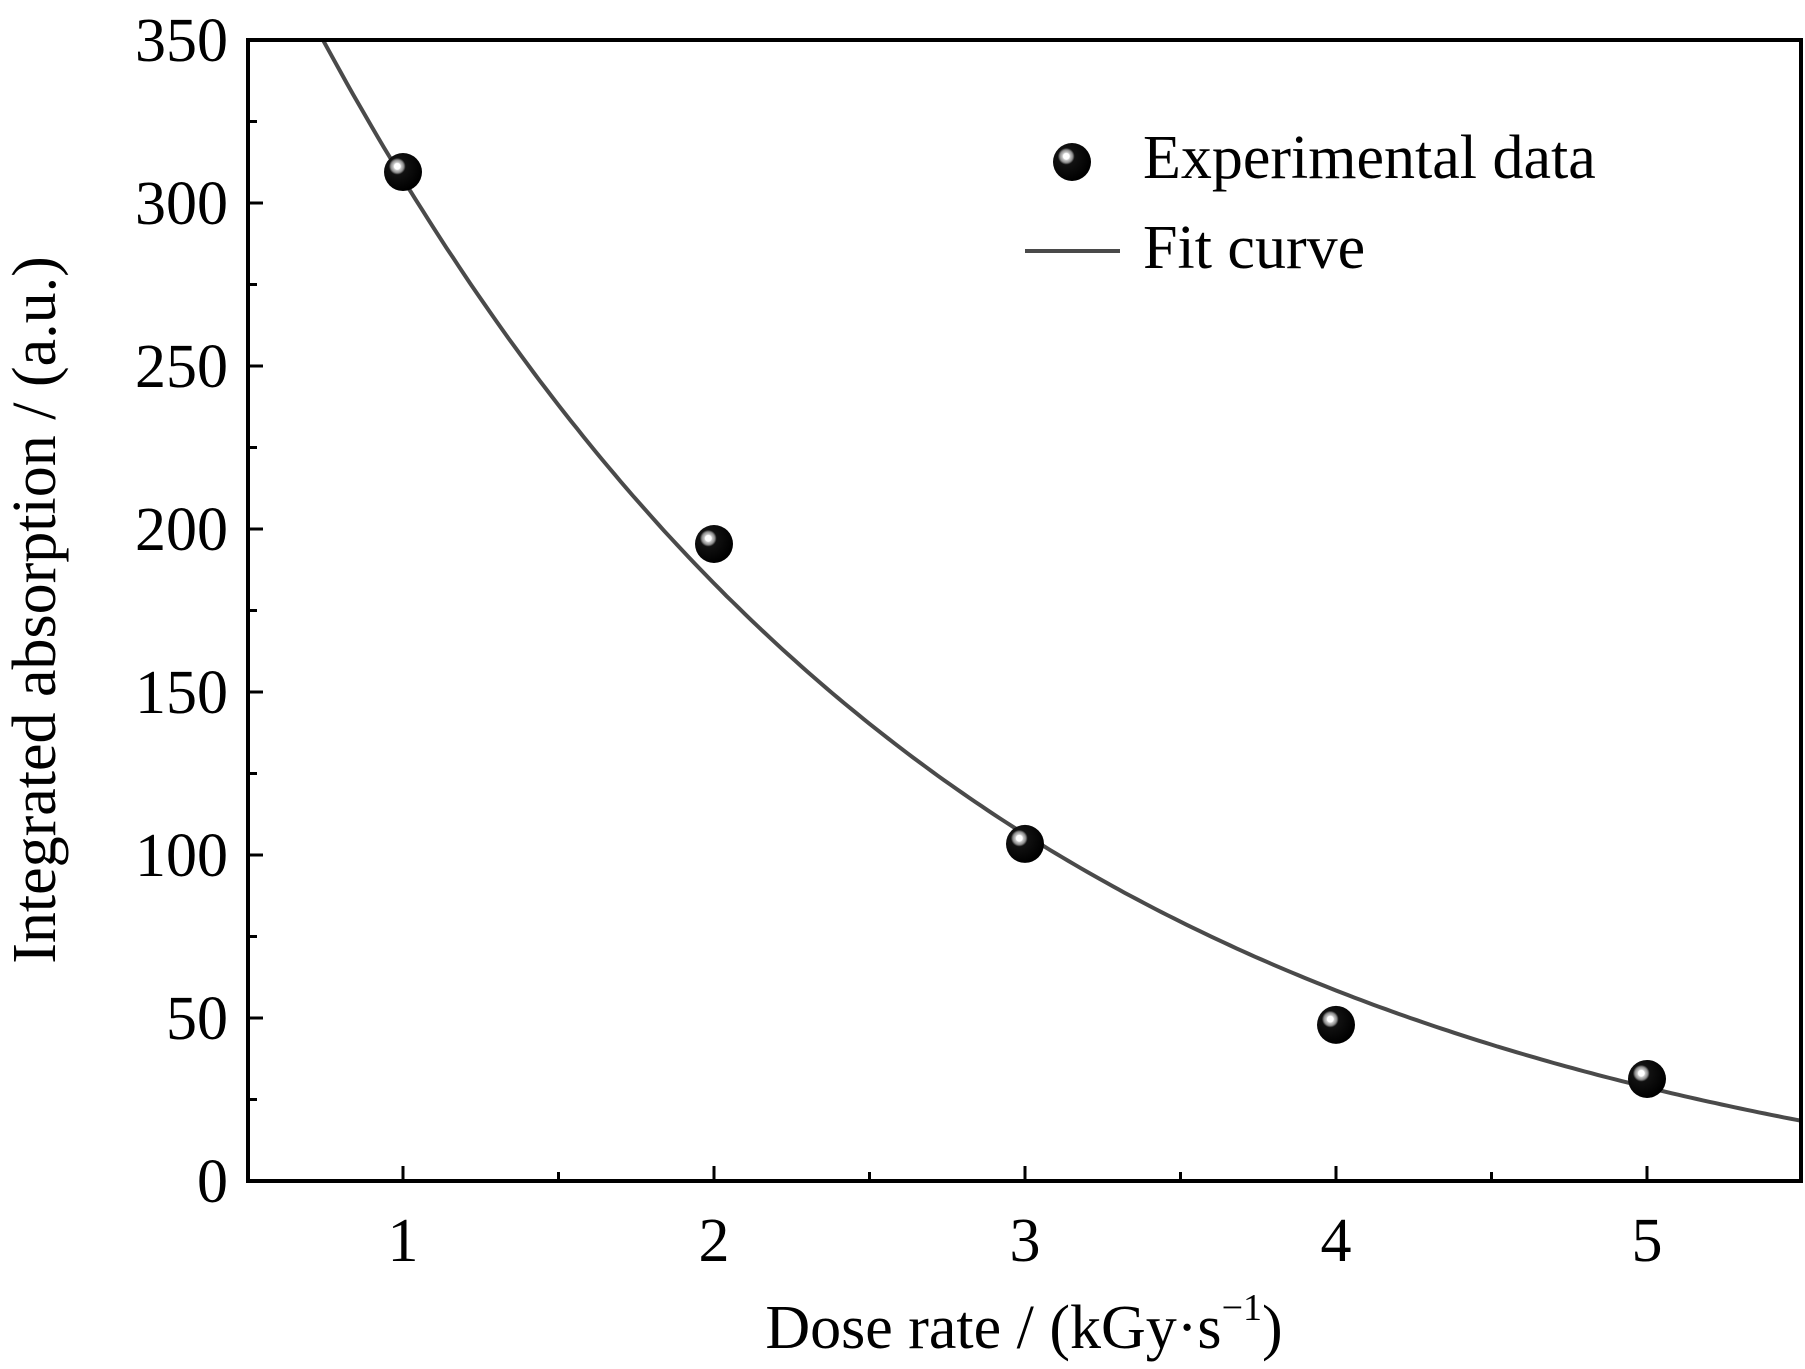  What do you see at coordinates (35, 610) in the screenshot?
I see `y-axis-label: Integrated absorption / (a.u.)` at bounding box center [35, 610].